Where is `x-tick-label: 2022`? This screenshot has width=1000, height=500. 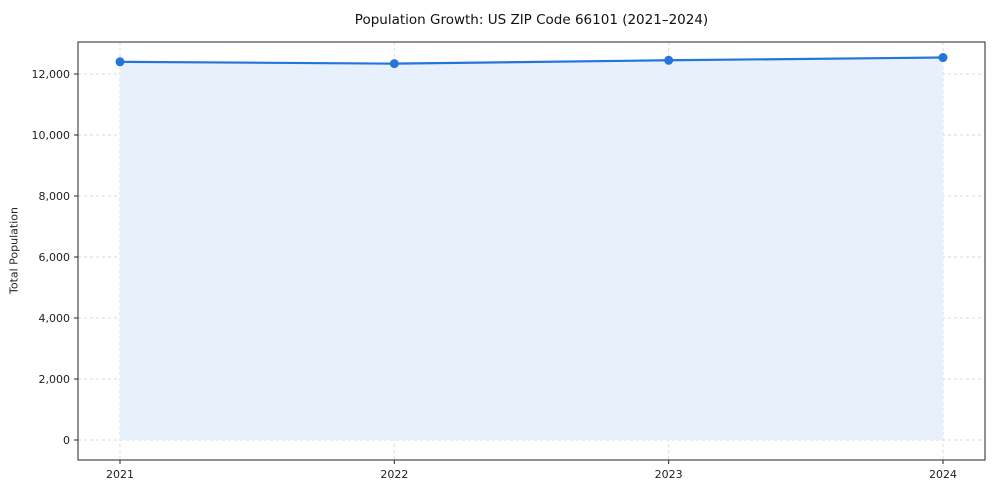
x-tick-label: 2022 is located at coordinates (394, 474).